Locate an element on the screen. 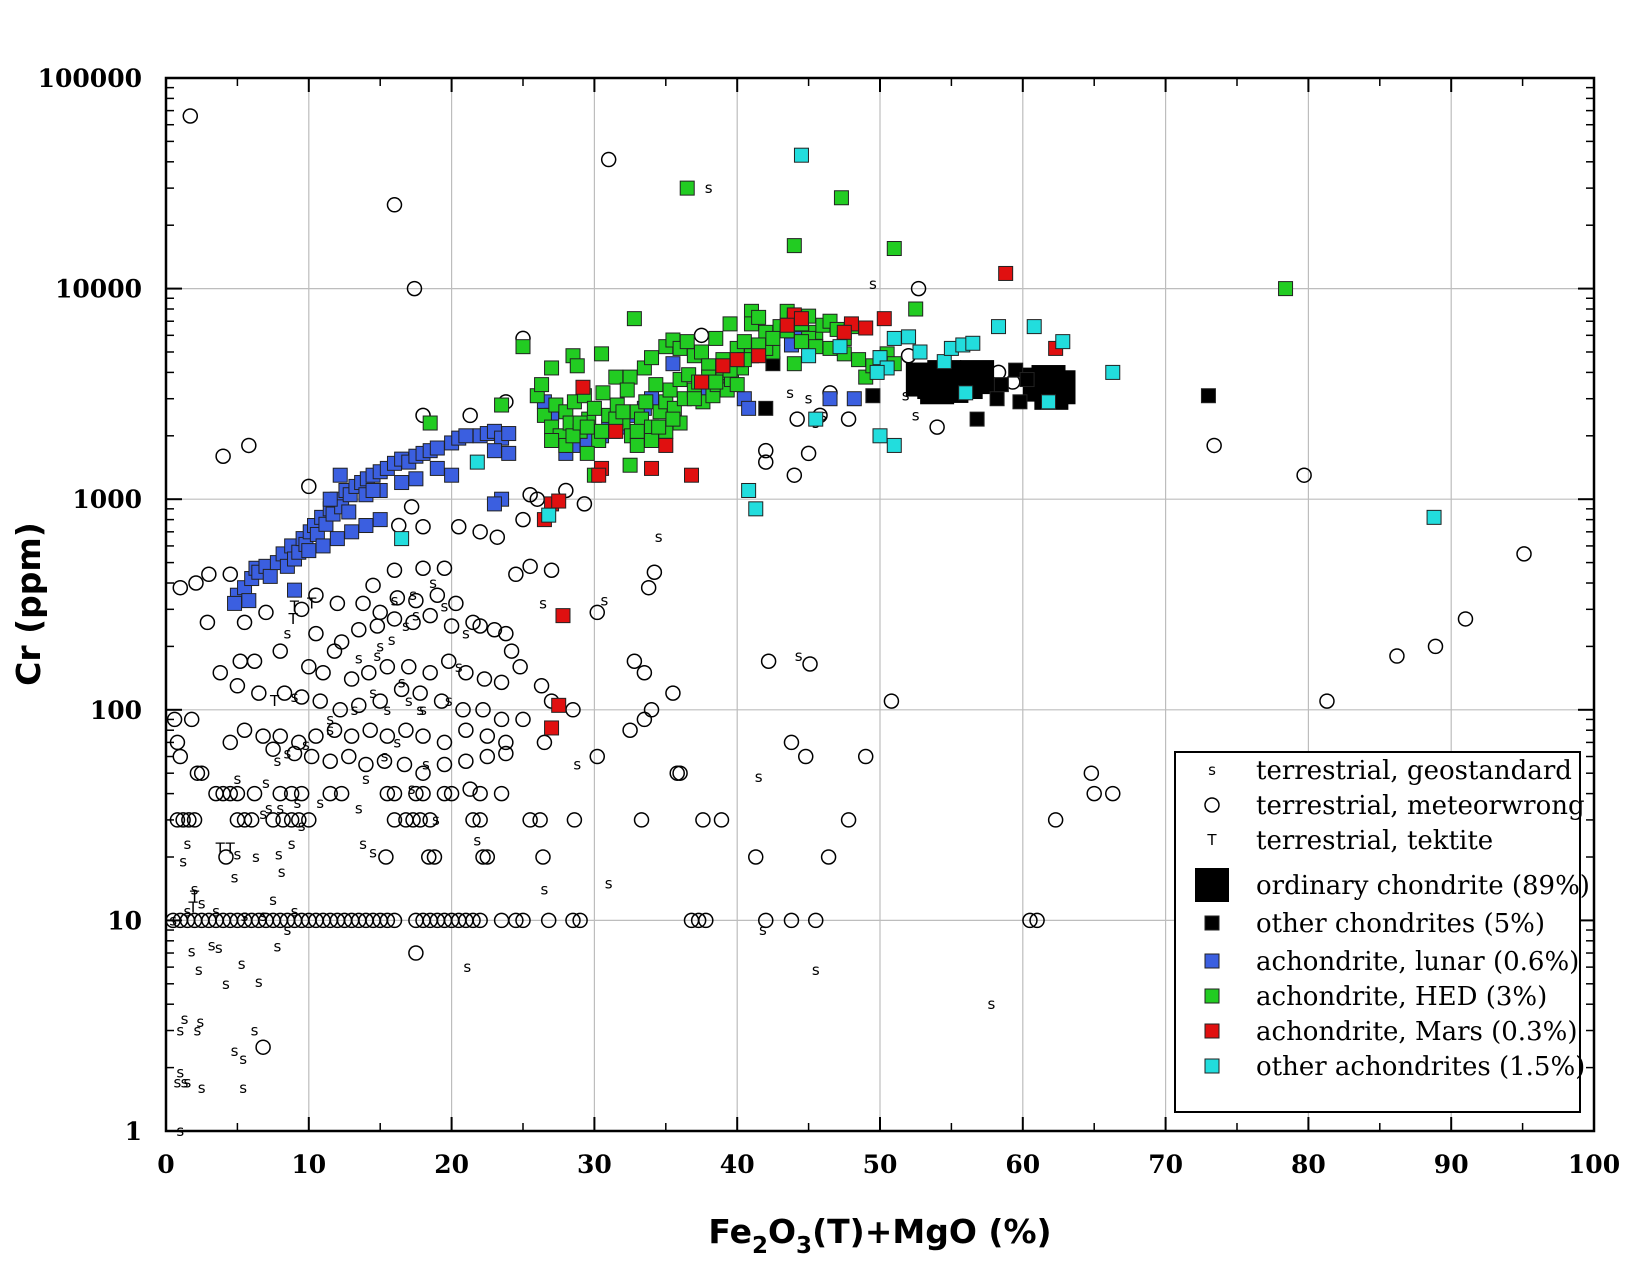 The width and height of the screenshot is (1630, 1263). y-tick-label: 10 is located at coordinates (124, 920).